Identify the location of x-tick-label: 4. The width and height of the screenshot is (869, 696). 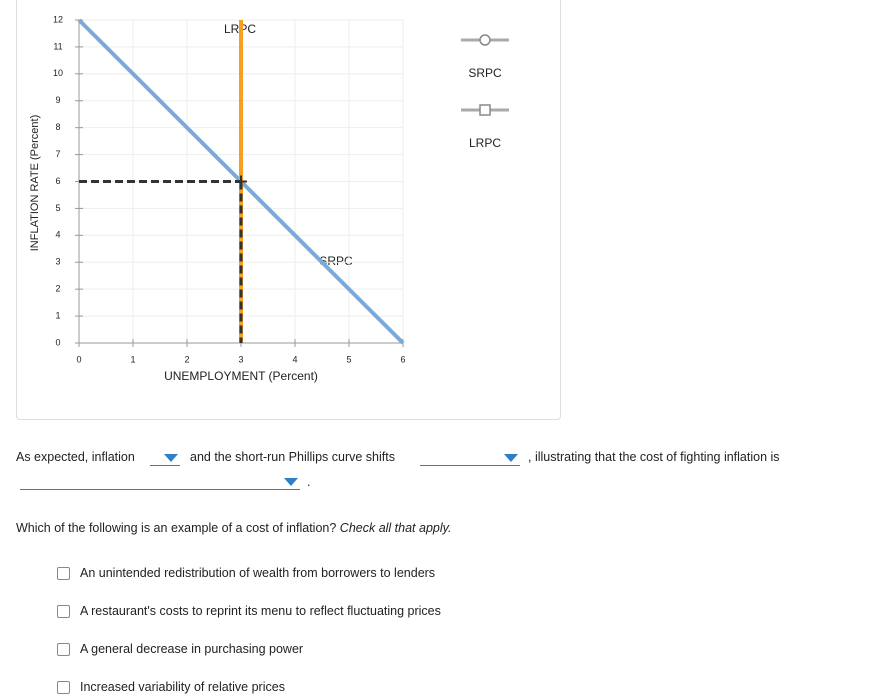
(294, 359).